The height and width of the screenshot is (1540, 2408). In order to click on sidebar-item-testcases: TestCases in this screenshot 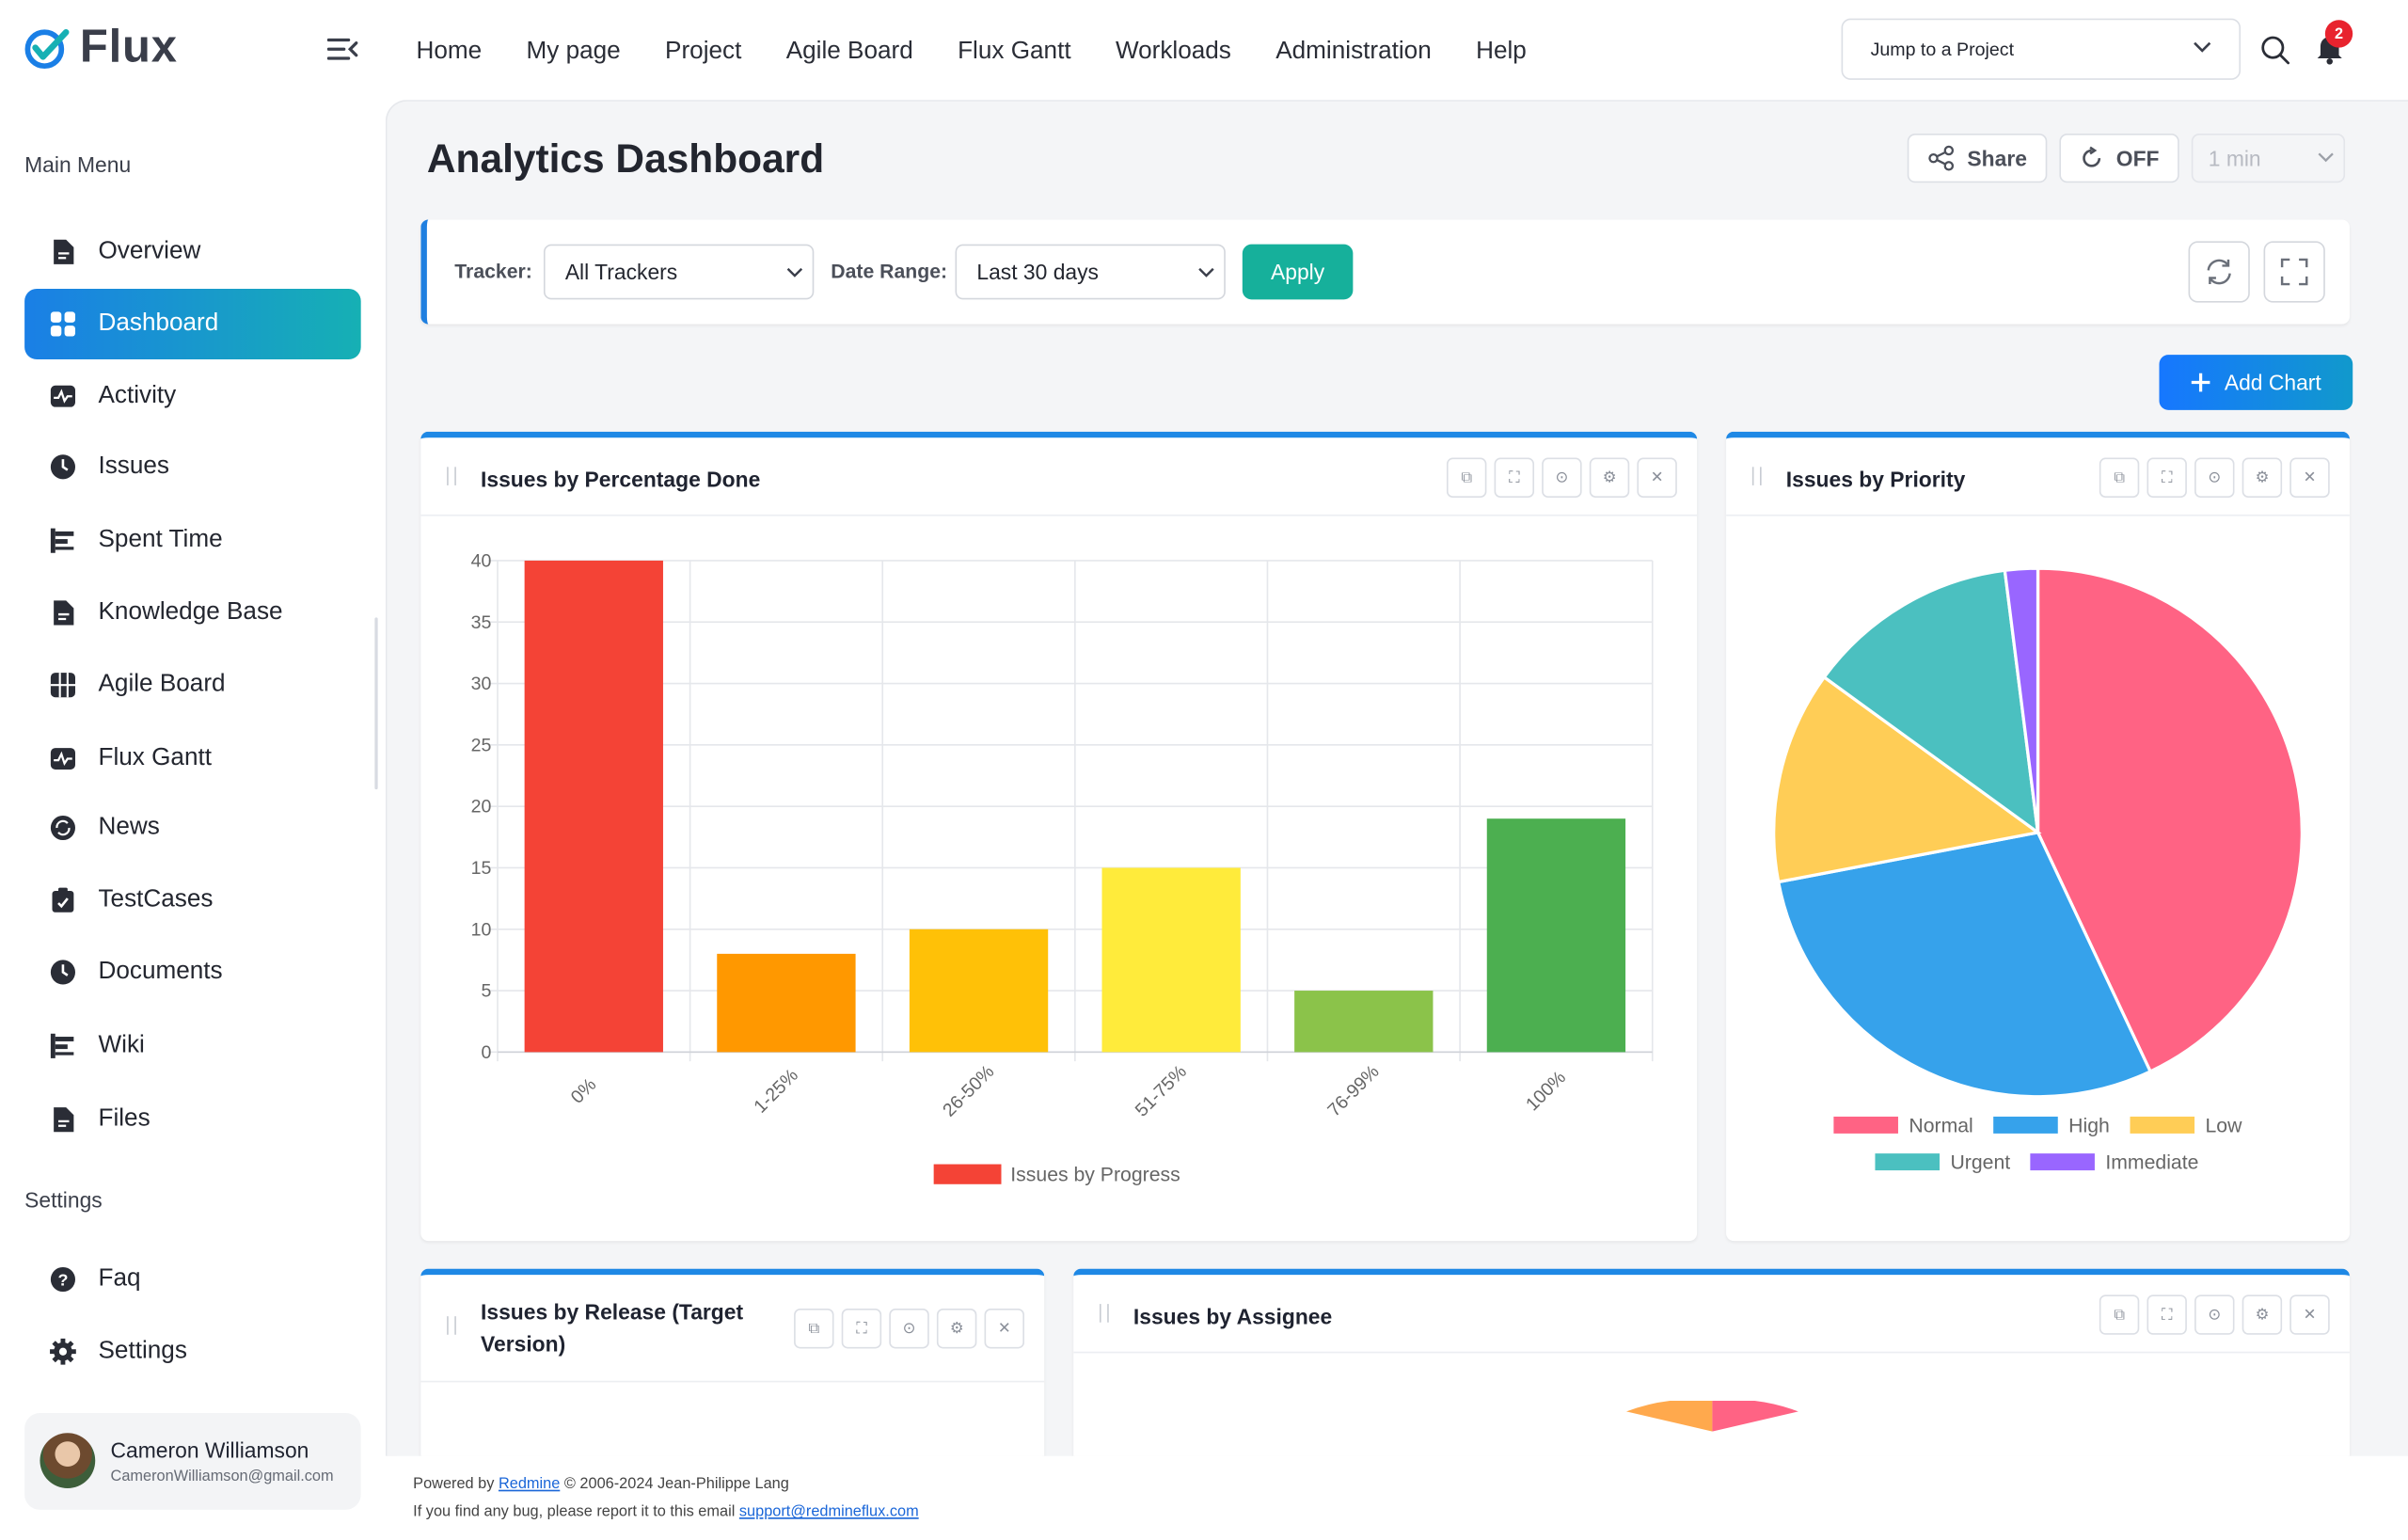, I will do `click(193, 900)`.